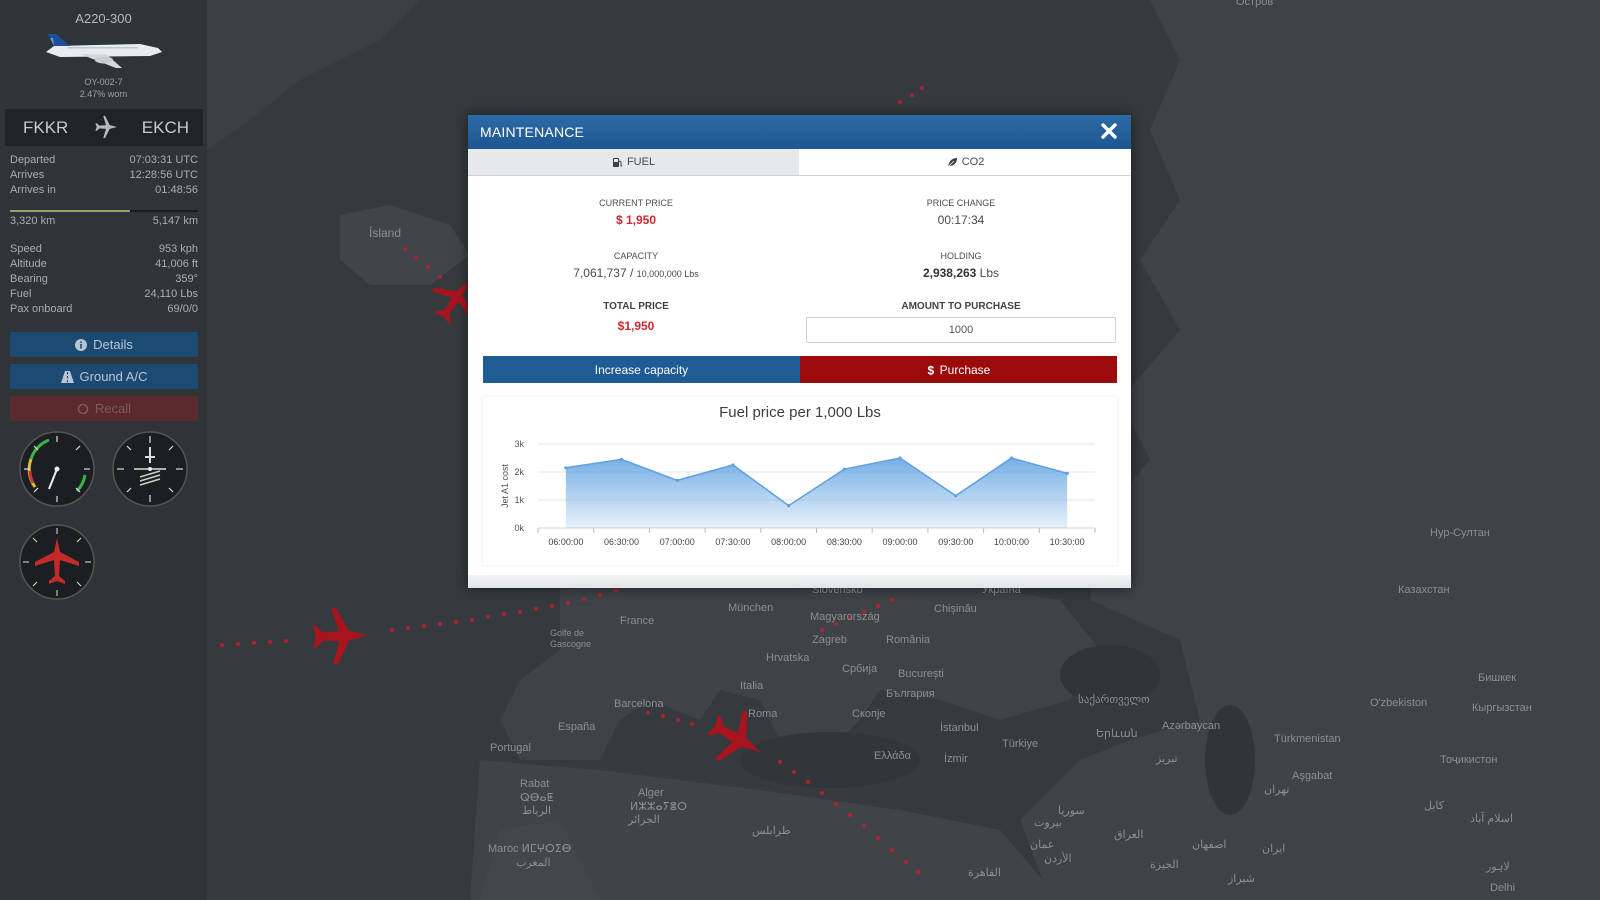 This screenshot has height=900, width=1600. I want to click on flight-progress-bar, so click(104, 211).